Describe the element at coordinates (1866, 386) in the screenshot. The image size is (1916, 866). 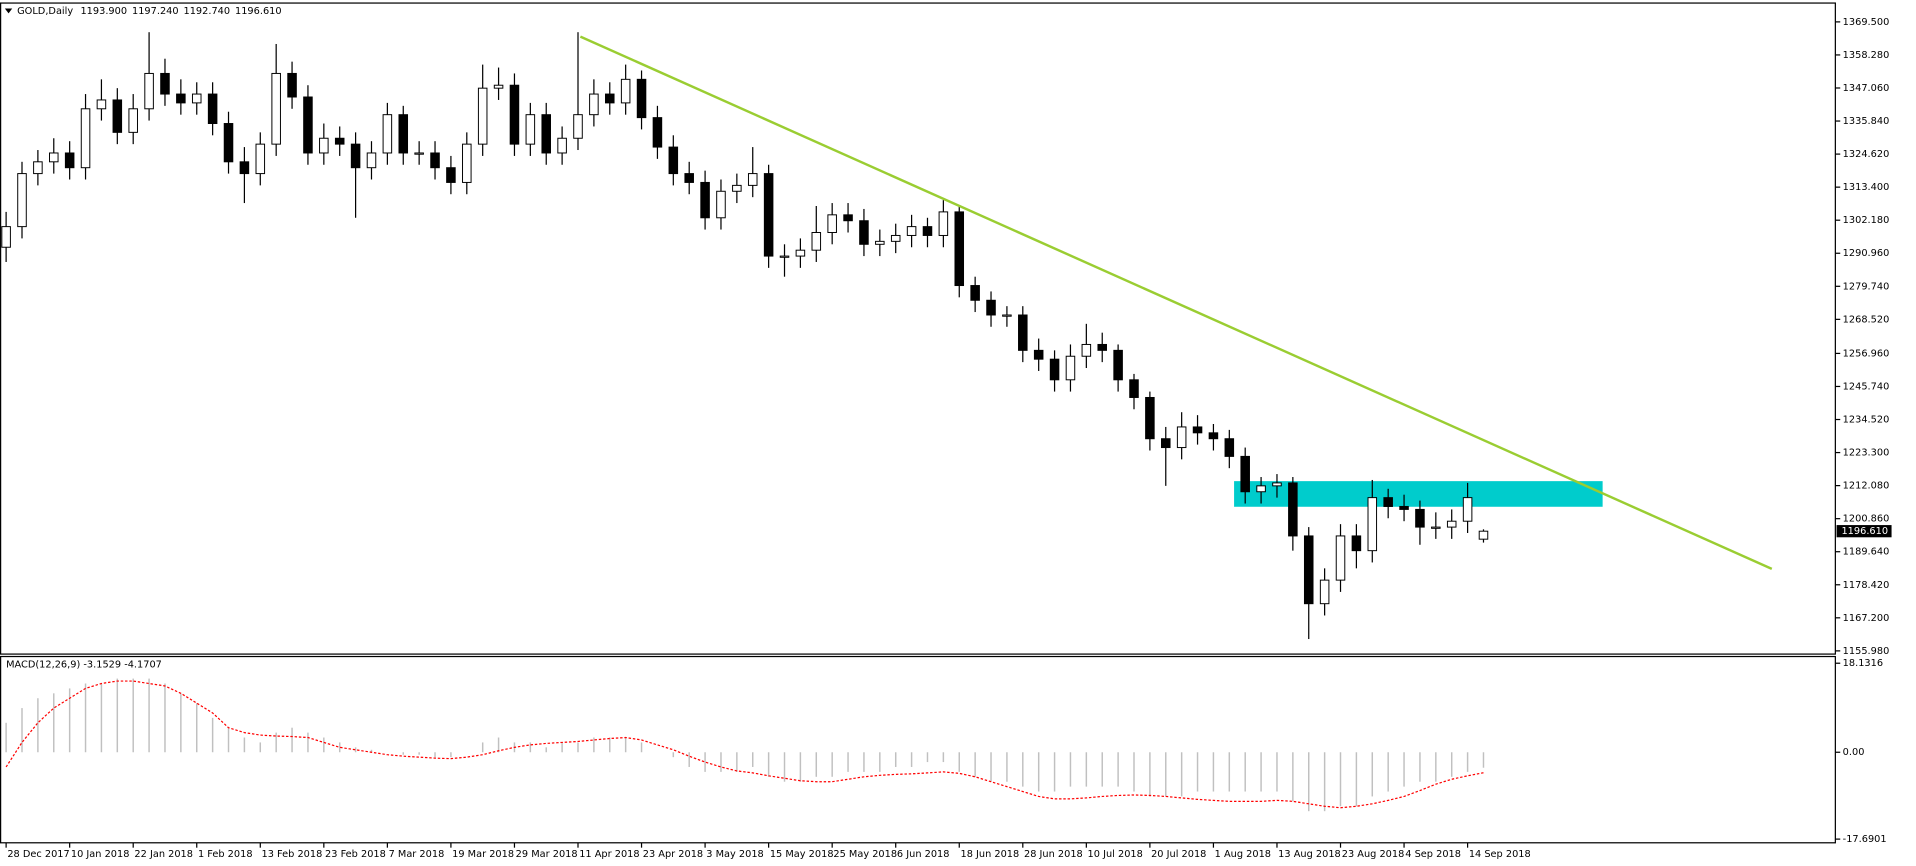
I see `y-tick-label: 1245.740` at that location.